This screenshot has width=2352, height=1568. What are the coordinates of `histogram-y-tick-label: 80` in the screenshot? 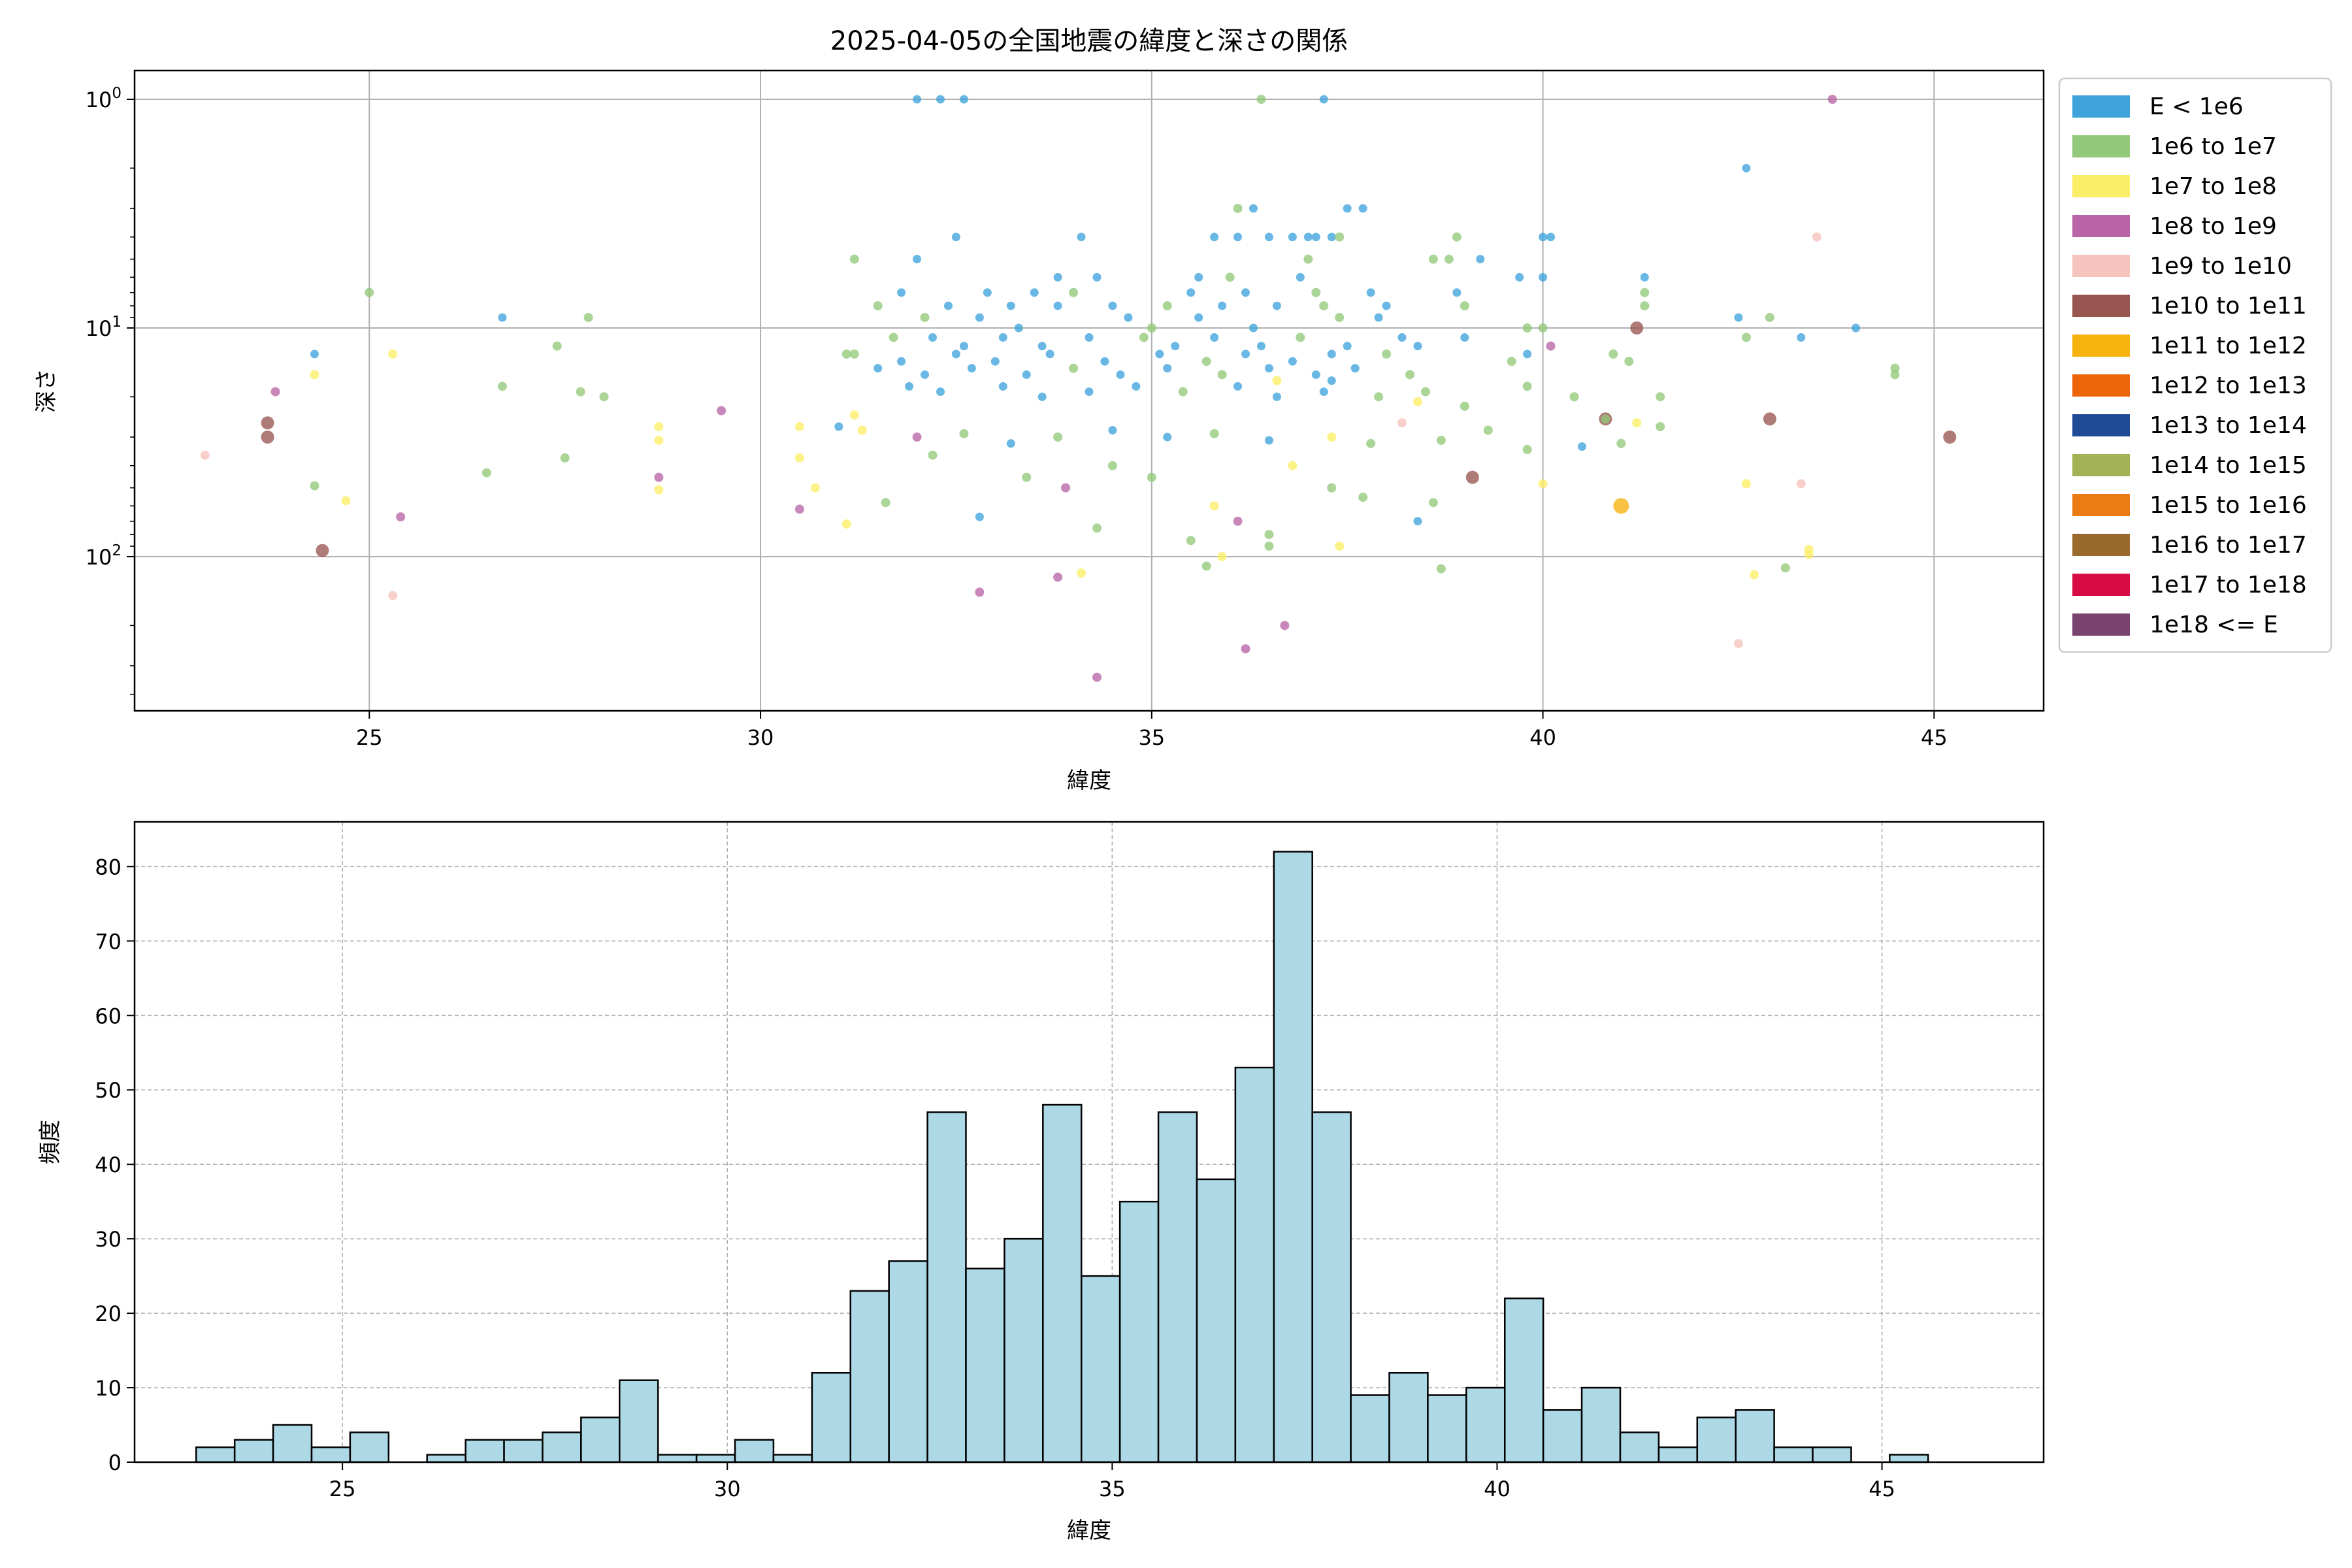 It's located at (108, 867).